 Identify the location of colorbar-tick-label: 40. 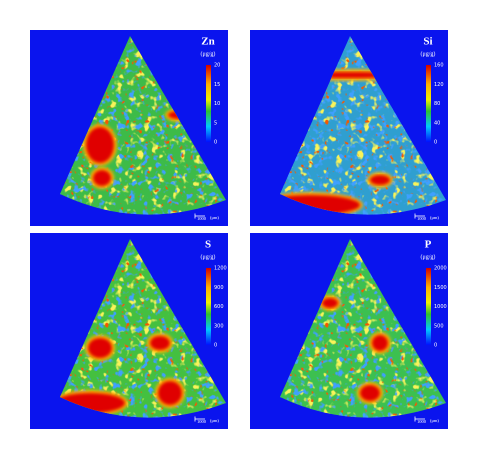
(437, 123).